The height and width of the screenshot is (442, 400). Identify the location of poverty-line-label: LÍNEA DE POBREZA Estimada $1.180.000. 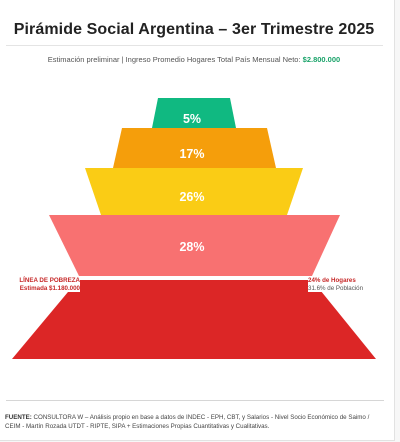
(43, 284).